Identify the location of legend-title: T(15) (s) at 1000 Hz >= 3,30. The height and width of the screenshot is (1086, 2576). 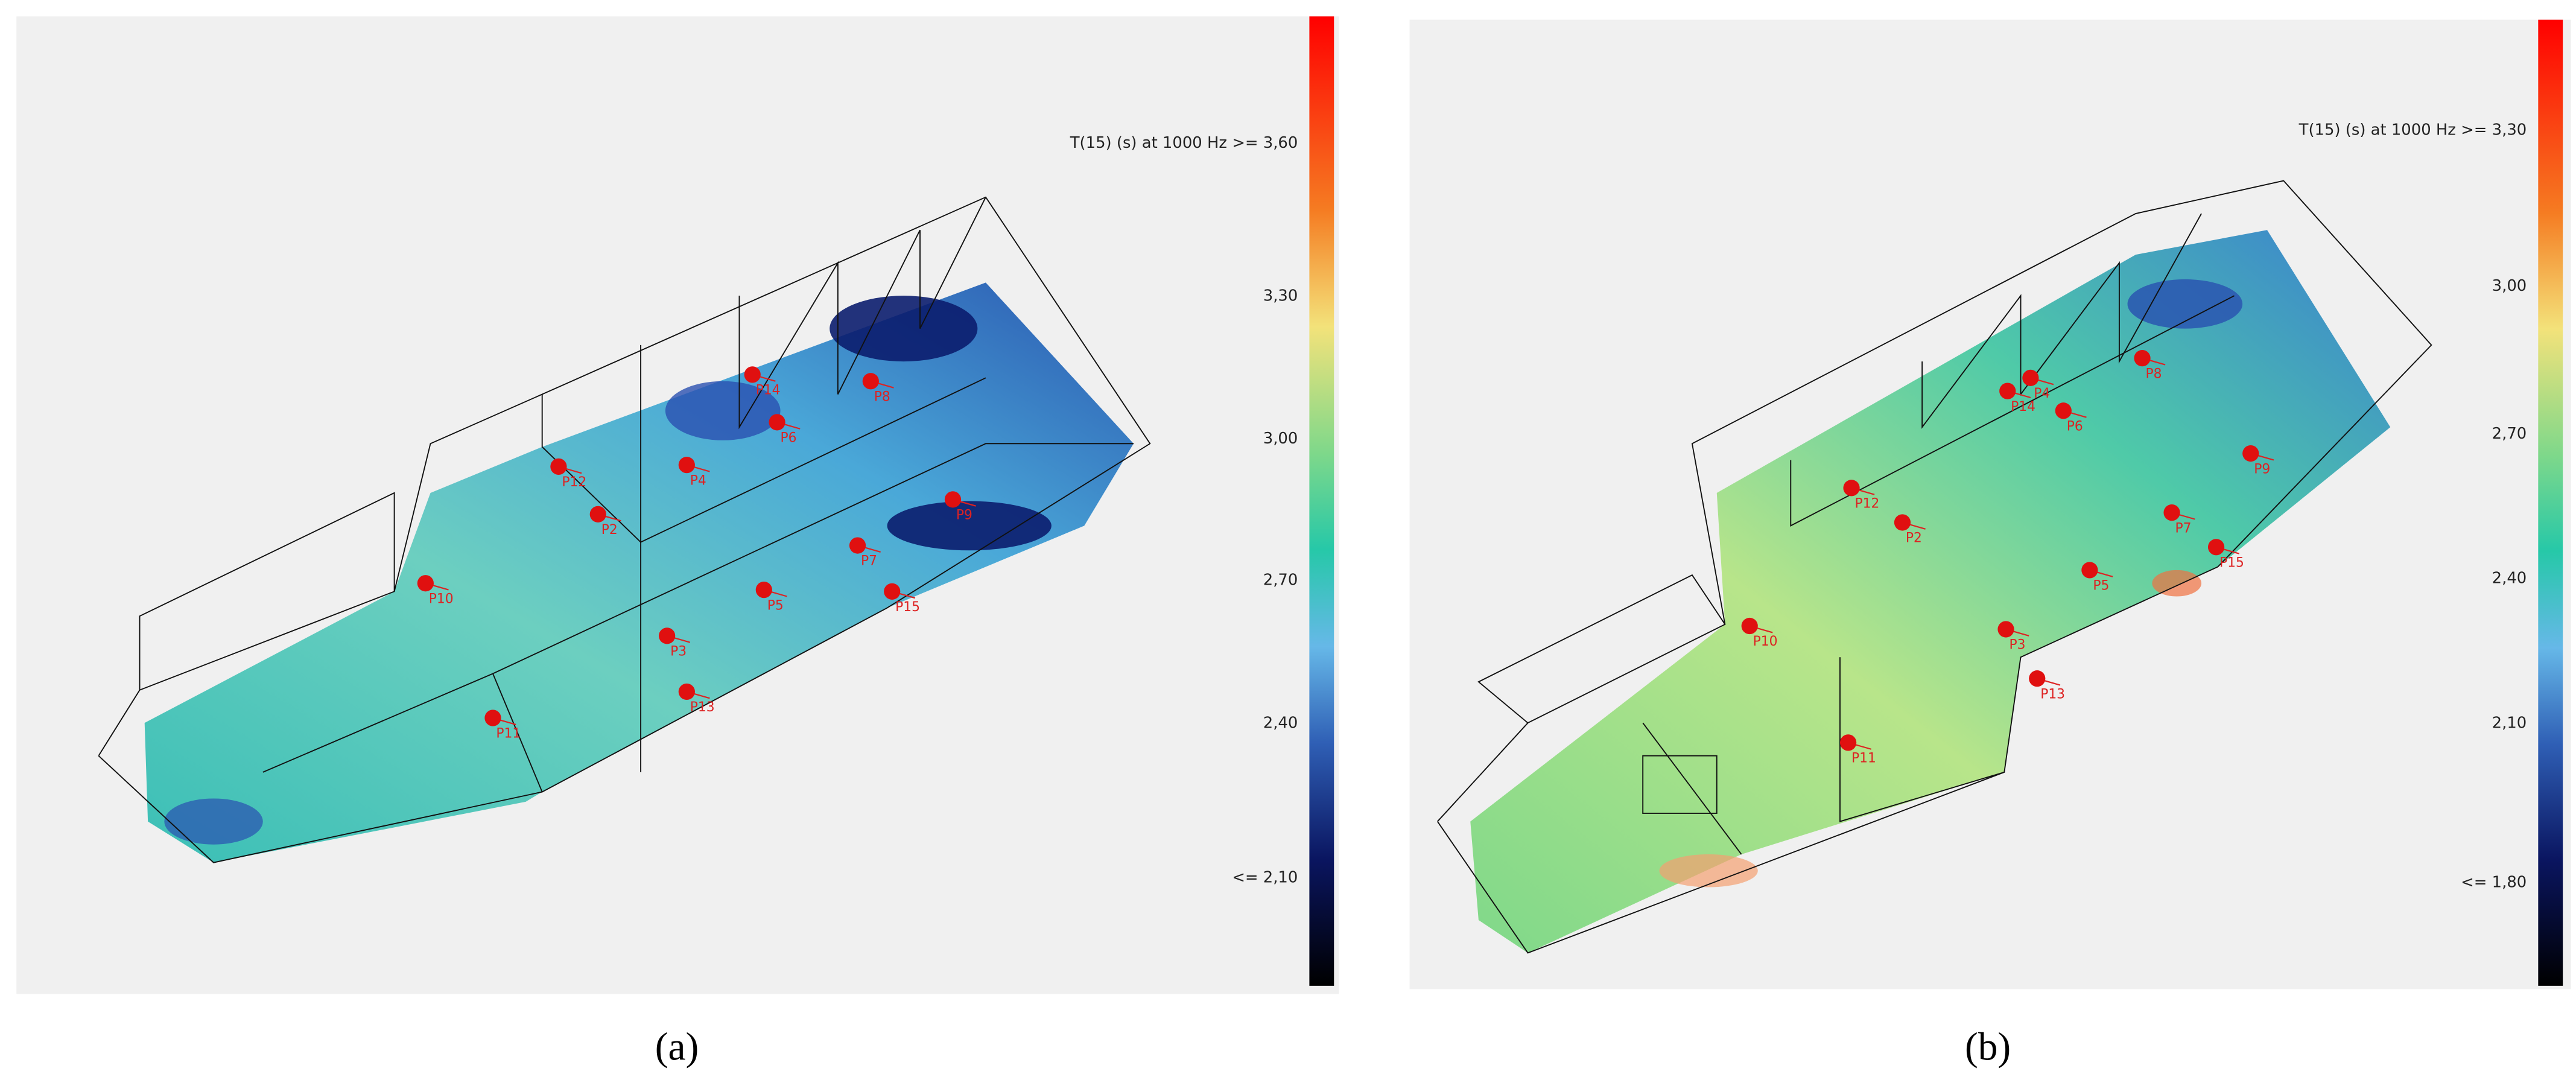
(2412, 130).